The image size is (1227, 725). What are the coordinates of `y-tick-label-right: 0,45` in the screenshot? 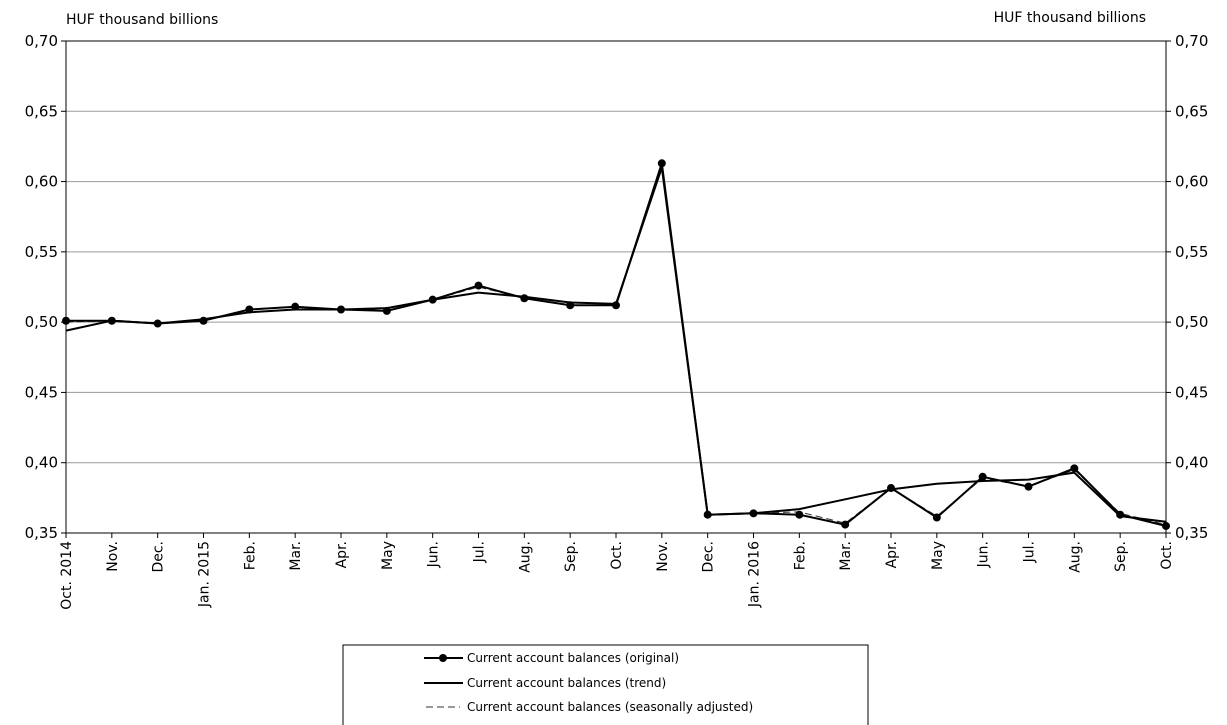 It's located at (1191, 392).